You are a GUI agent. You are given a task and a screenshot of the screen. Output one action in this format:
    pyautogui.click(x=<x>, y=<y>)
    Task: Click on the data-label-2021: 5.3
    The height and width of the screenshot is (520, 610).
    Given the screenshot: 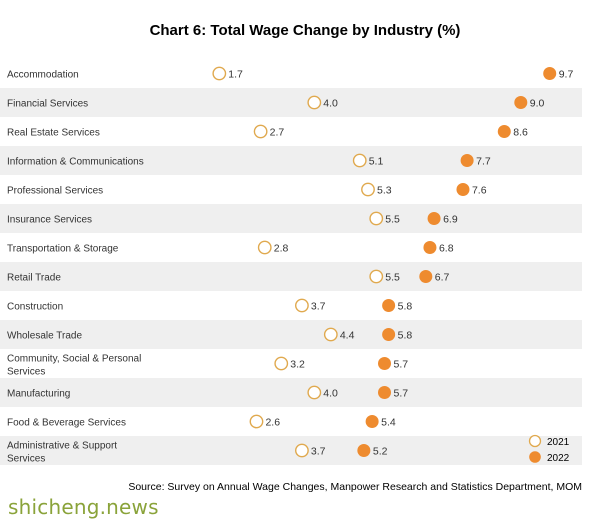 What is the action you would take?
    pyautogui.click(x=384, y=191)
    